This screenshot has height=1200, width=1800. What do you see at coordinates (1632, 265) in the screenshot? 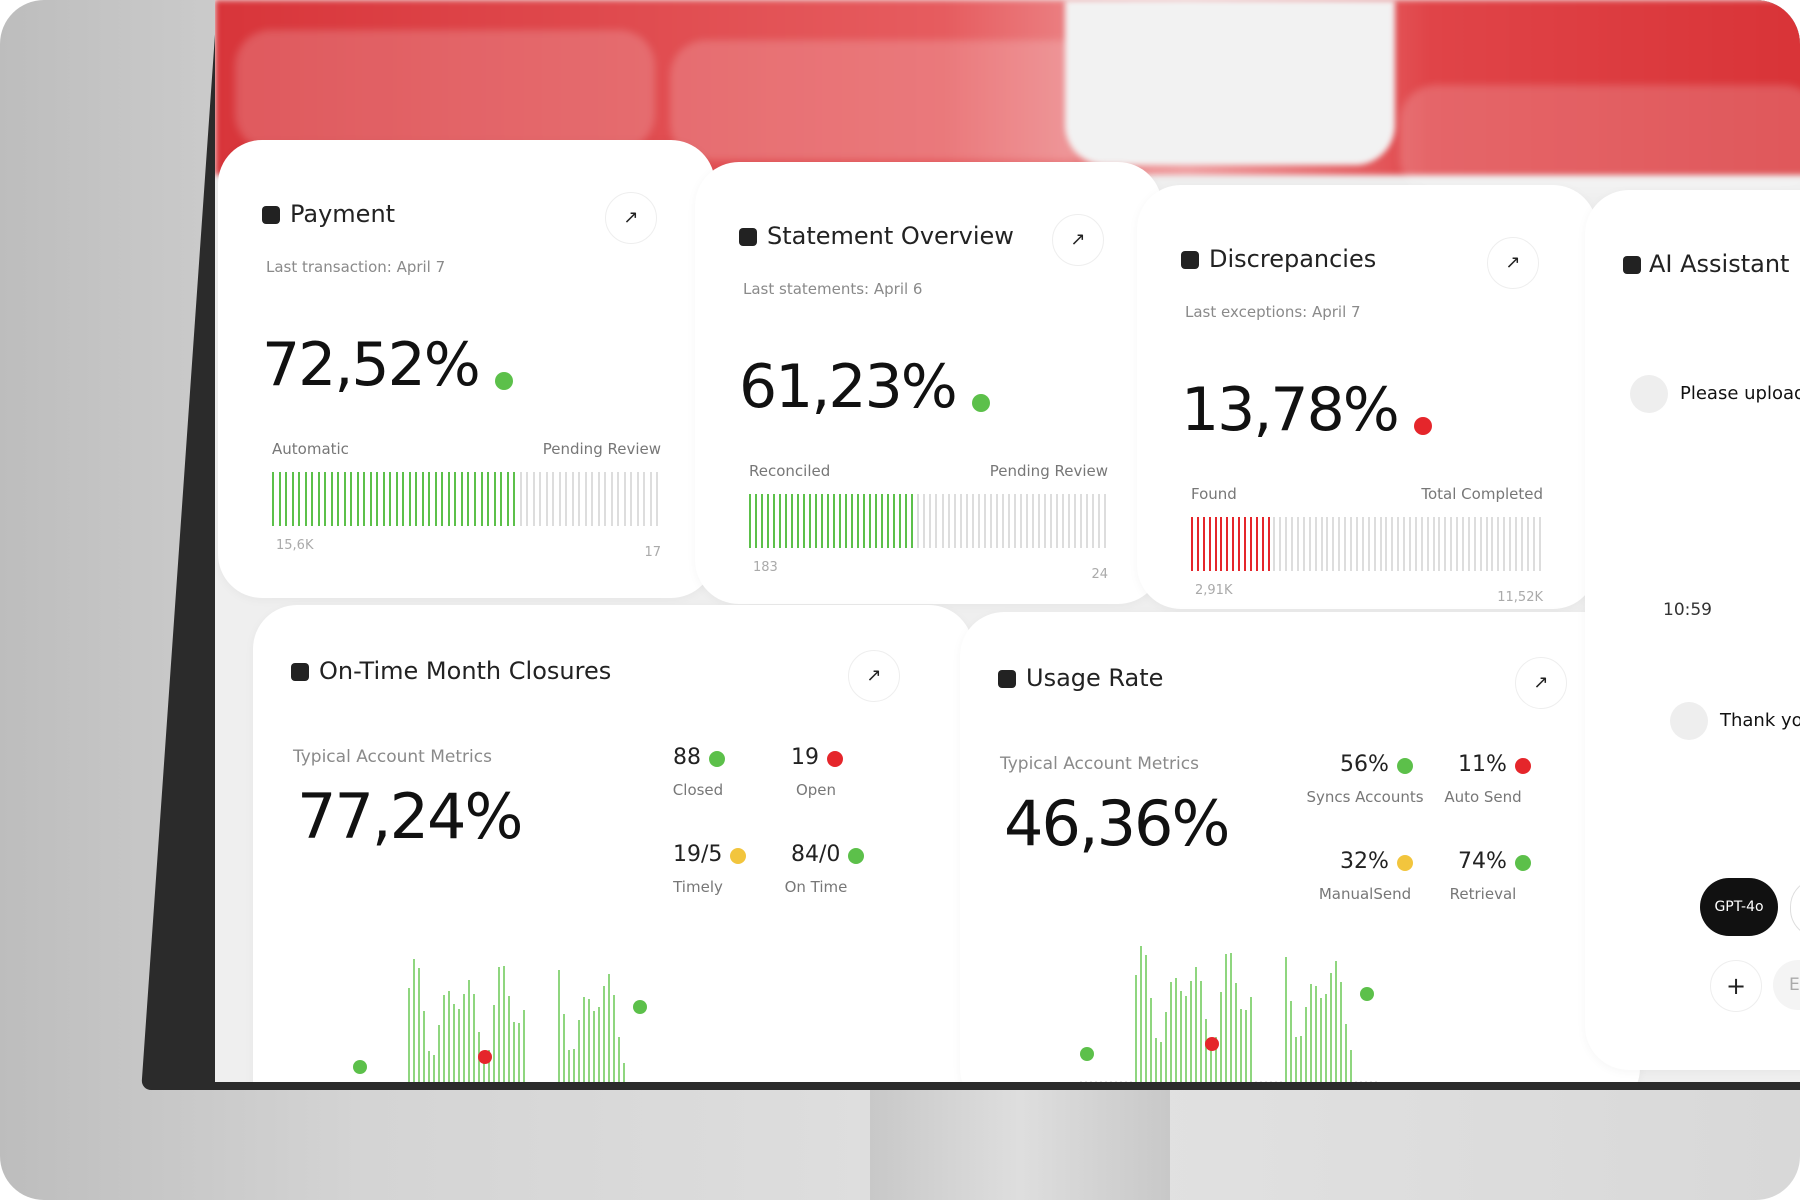
I see `assistant-icon` at bounding box center [1632, 265].